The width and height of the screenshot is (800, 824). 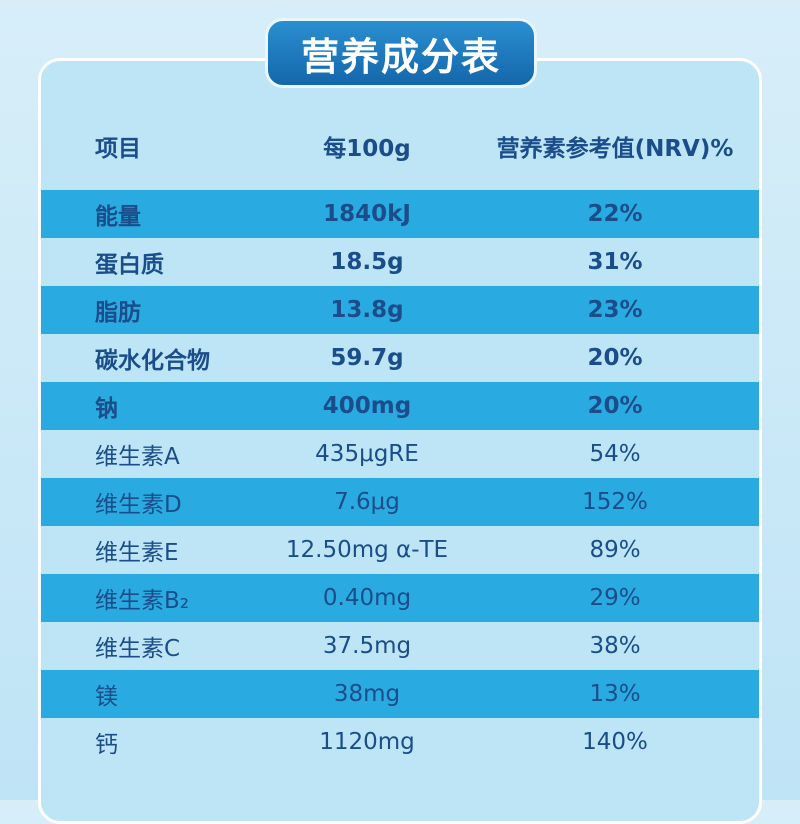 I want to click on table-row: 脂肪 13.8g 23%, so click(x=400, y=310).